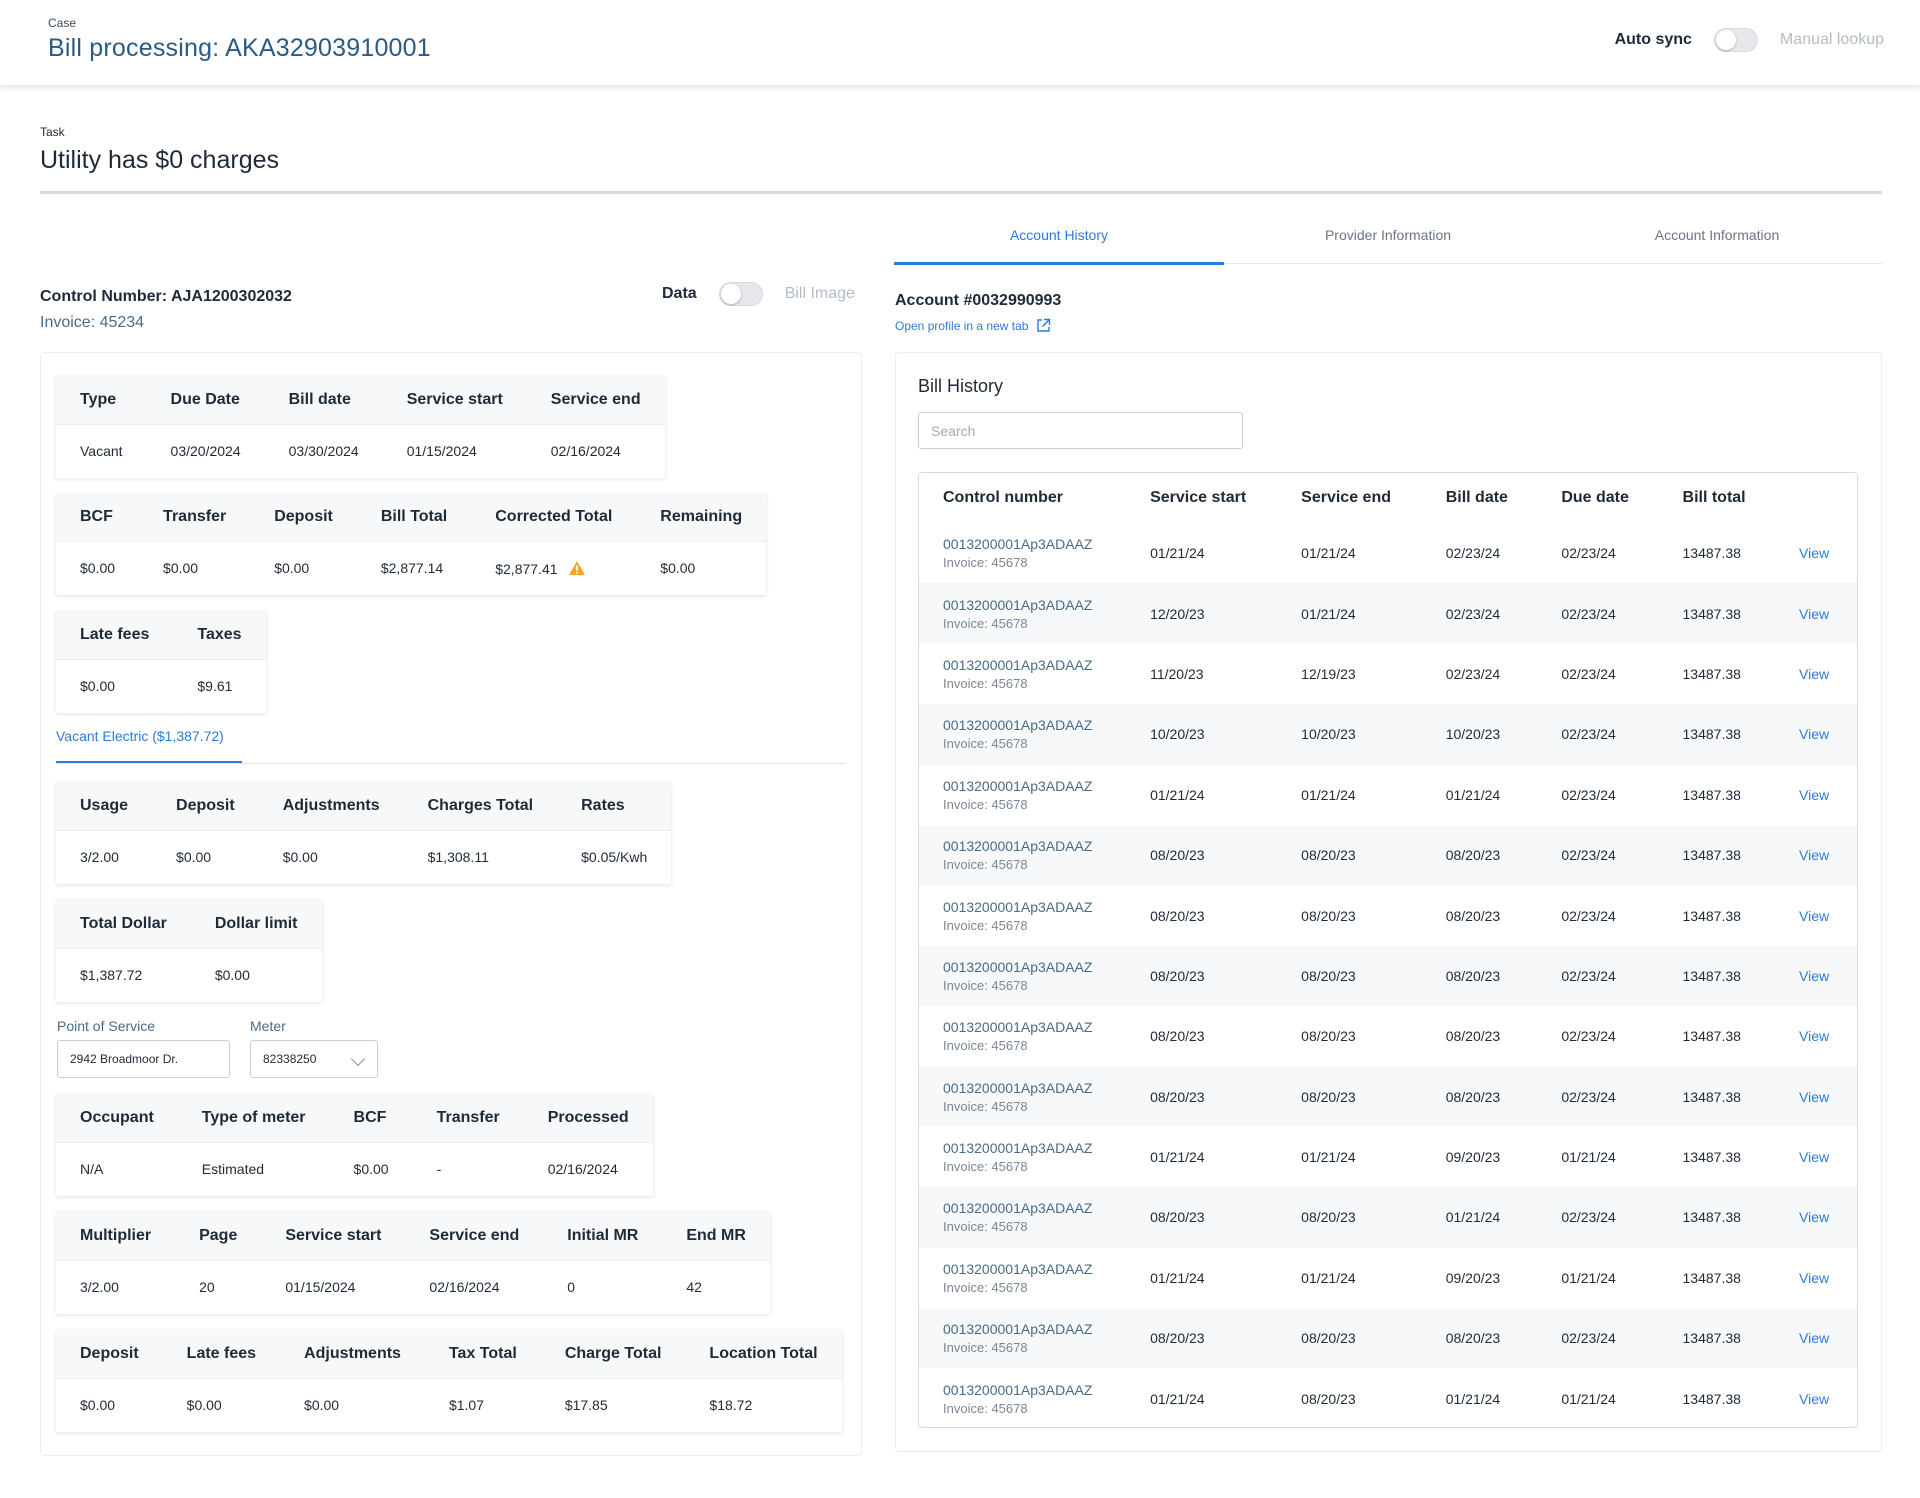 The image size is (1920, 1498). Describe the element at coordinates (239, 48) in the screenshot. I see `case-title: Bill processing: AKA32903910001` at that location.